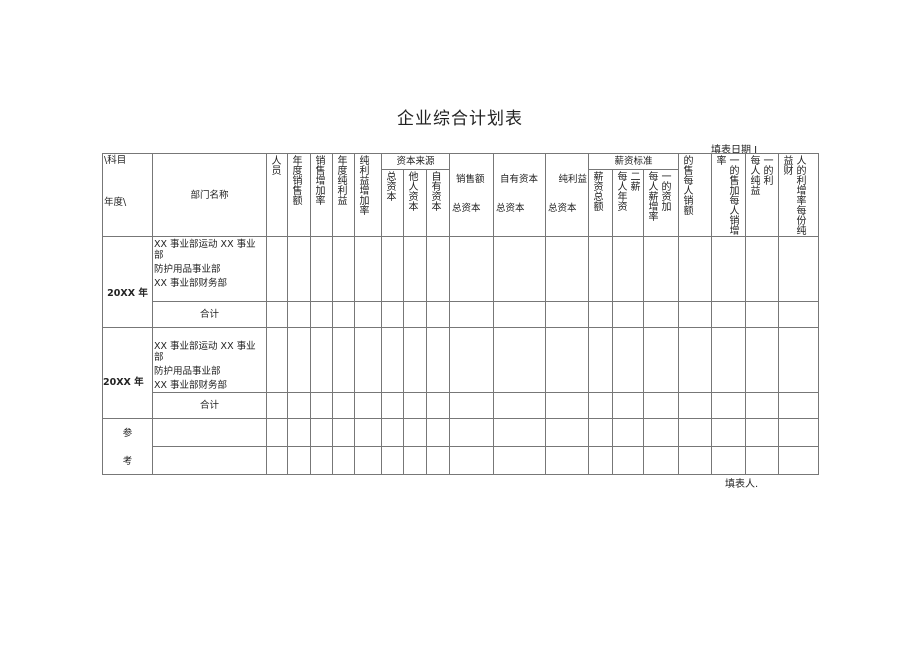 This screenshot has width=920, height=651. I want to click on header-column: 年度销售额, so click(299, 195).